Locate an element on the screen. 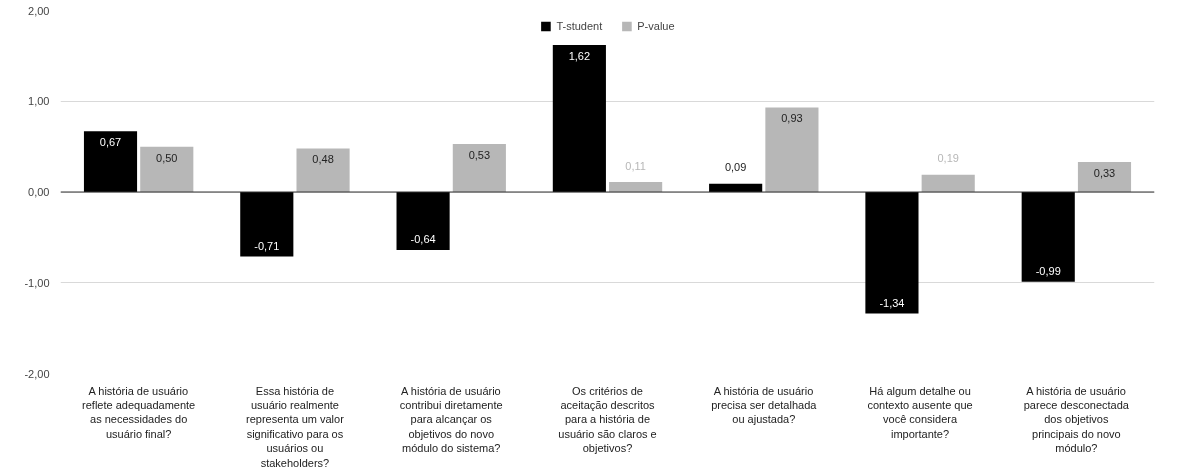 The width and height of the screenshot is (1184, 471). data-label: -0,99 is located at coordinates (1048, 270).